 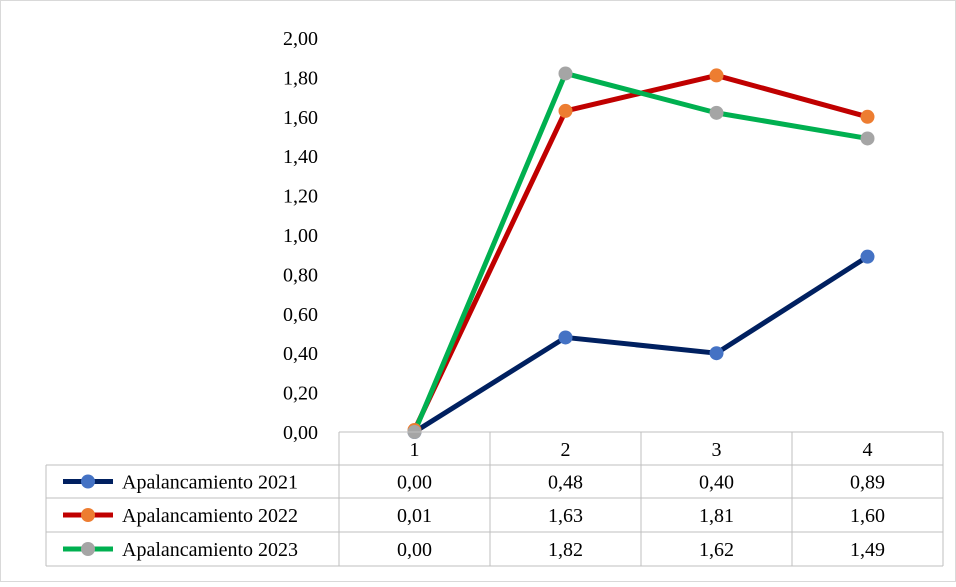 I want to click on data-value-cell: 1,63, so click(x=565, y=516).